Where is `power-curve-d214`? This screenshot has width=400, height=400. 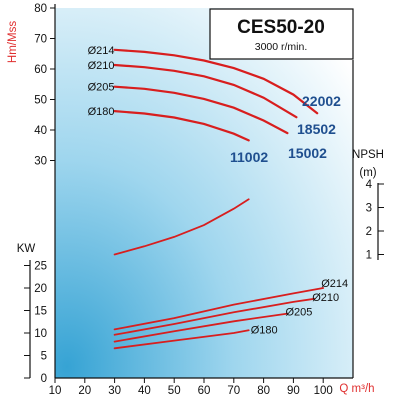 power-curve-d214 is located at coordinates (219, 309).